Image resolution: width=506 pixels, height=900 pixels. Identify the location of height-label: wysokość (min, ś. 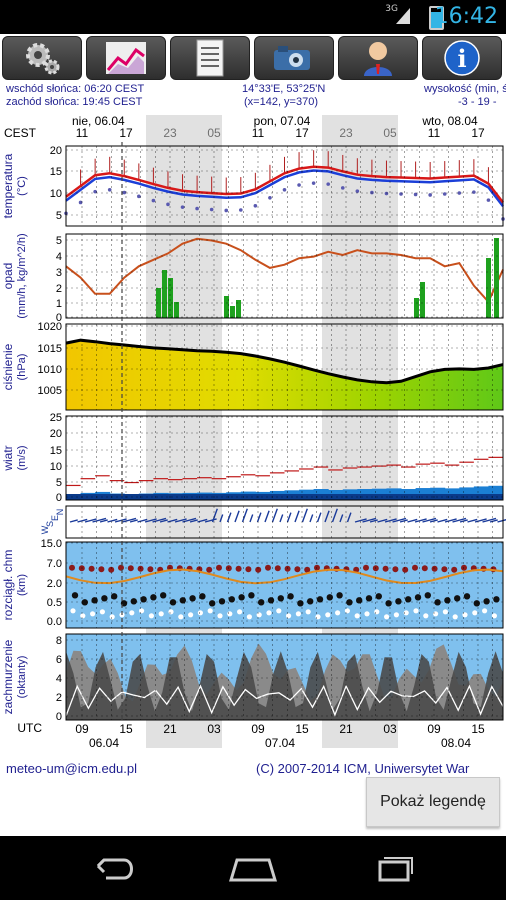
(465, 89).